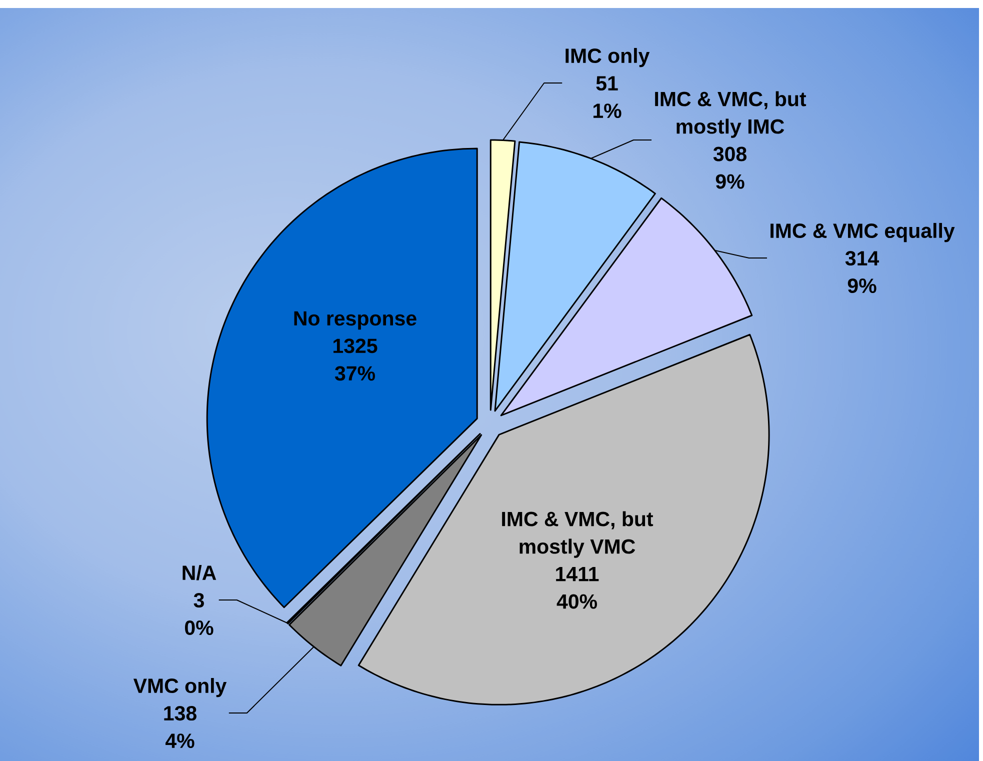  Describe the element at coordinates (355, 320) in the screenshot. I see `legend-label: No response` at that location.